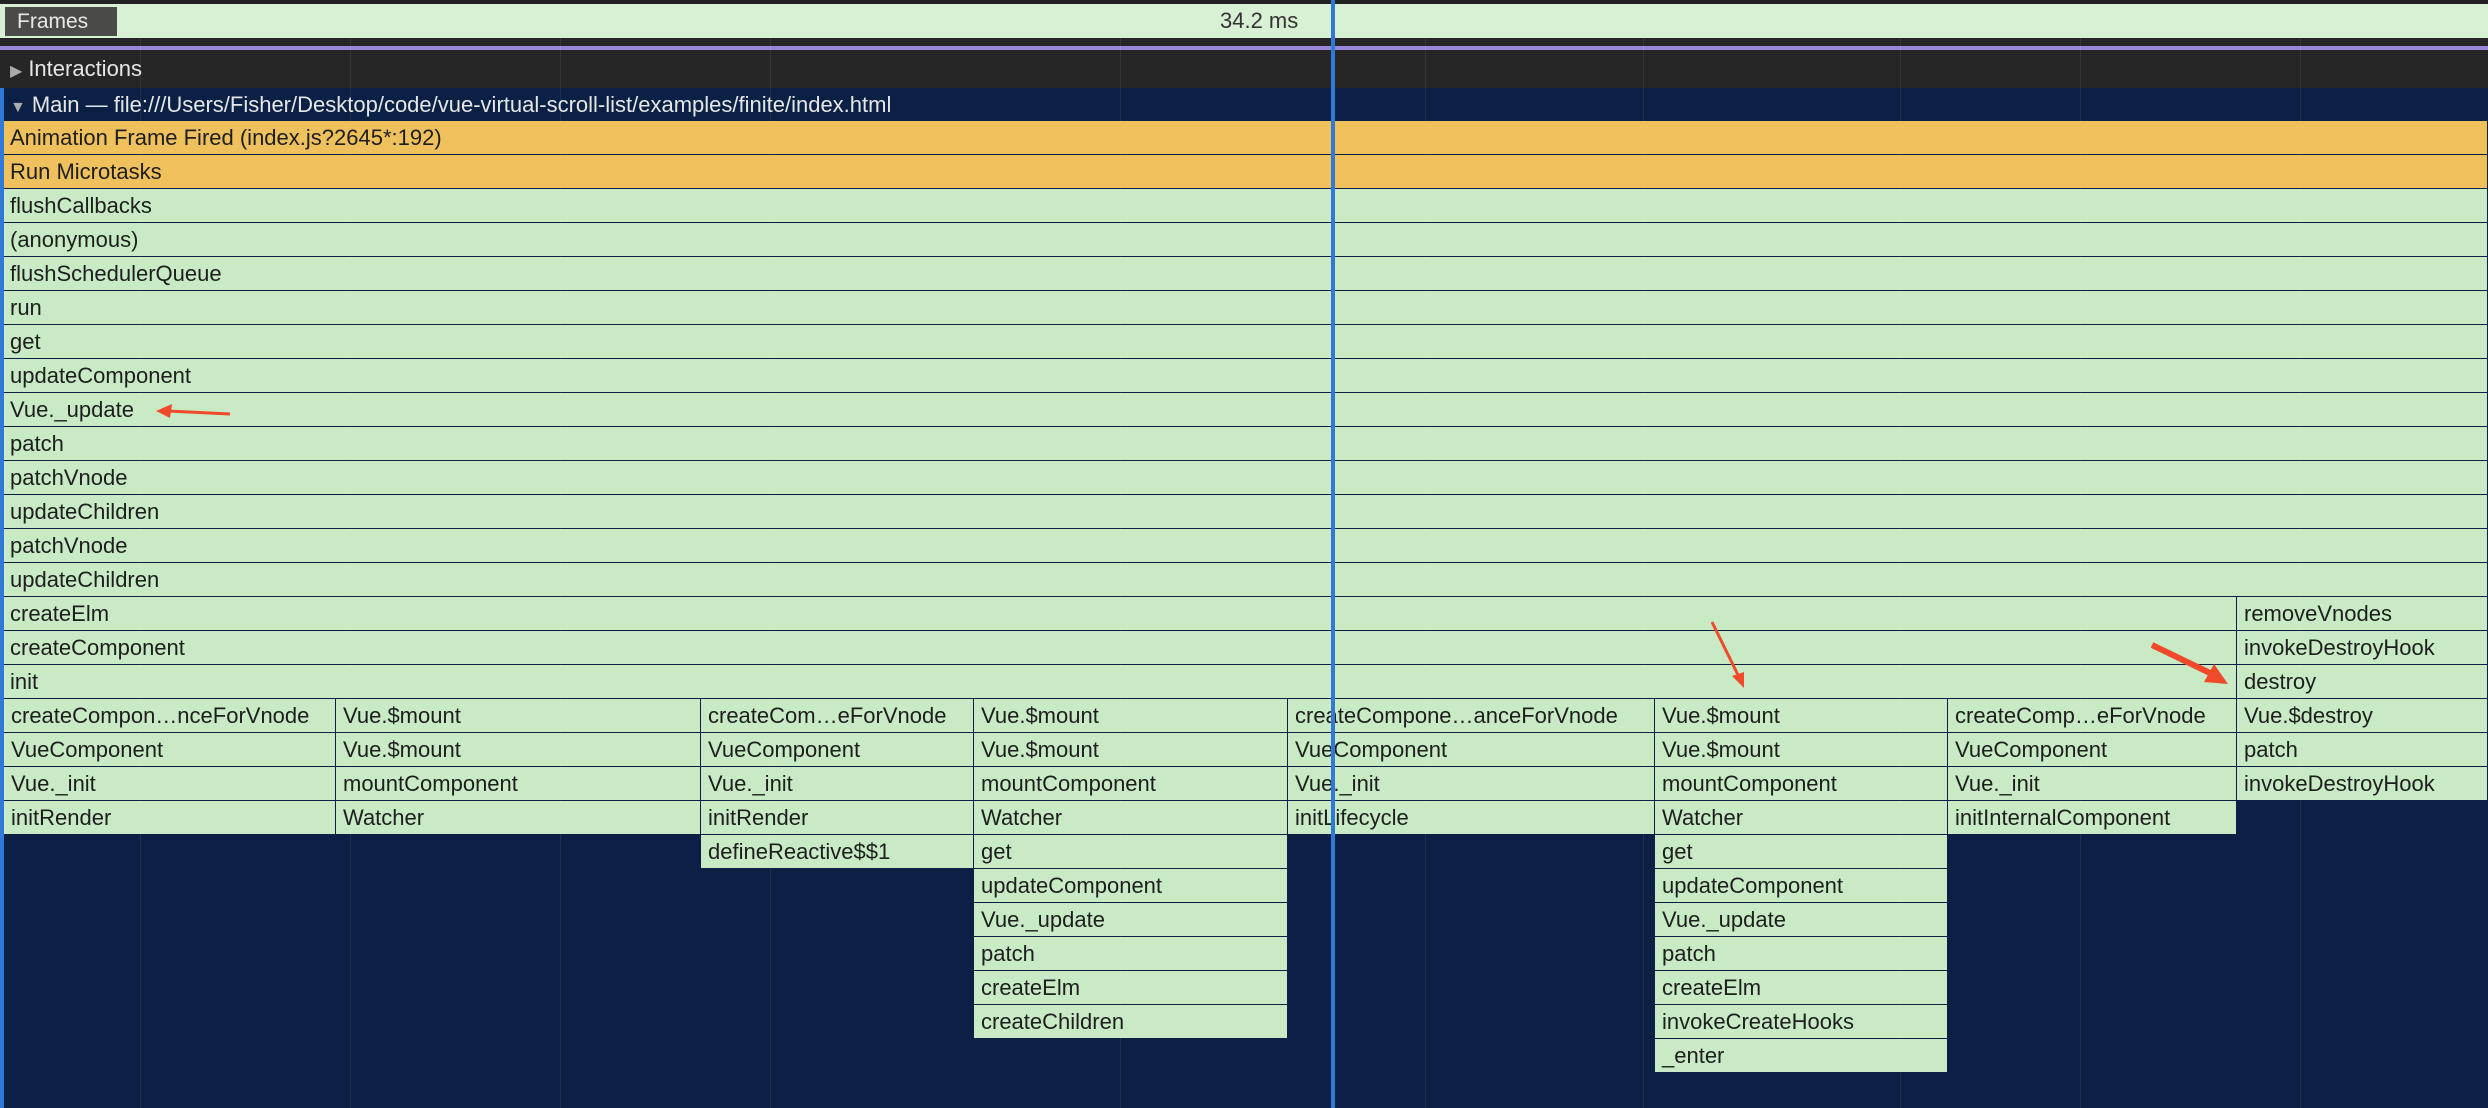 The image size is (2488, 1108). Describe the element at coordinates (170, 715) in the screenshot. I see `flame-block: createCompon…nceForVnode` at that location.